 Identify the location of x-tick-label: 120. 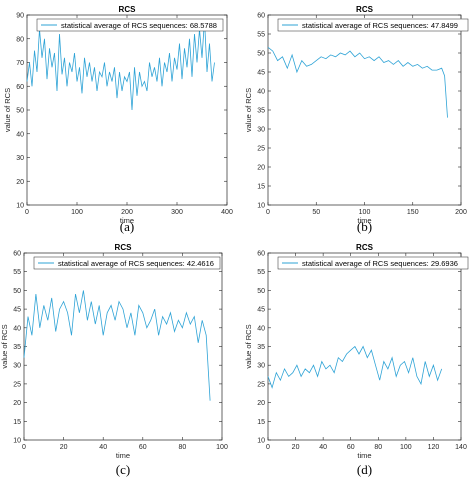
(434, 447).